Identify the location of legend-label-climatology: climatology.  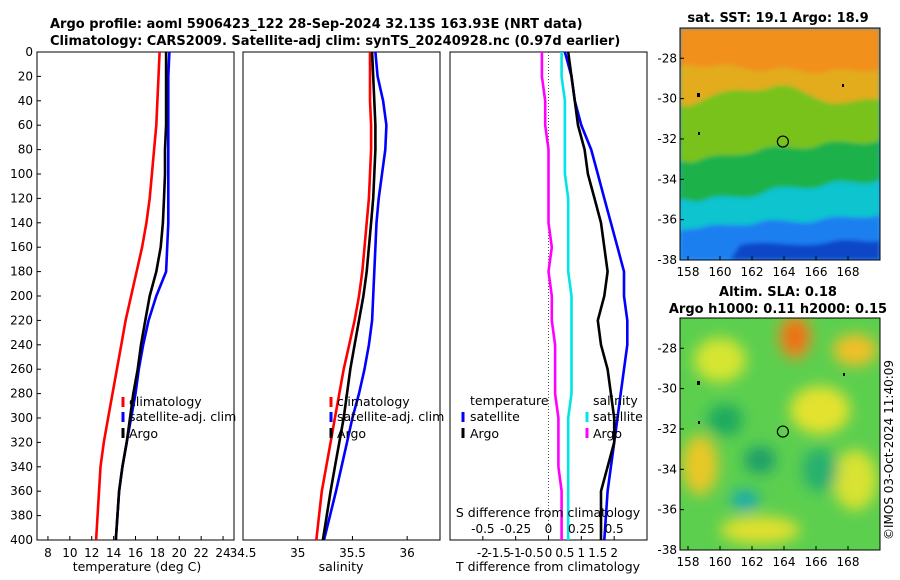
(165, 401).